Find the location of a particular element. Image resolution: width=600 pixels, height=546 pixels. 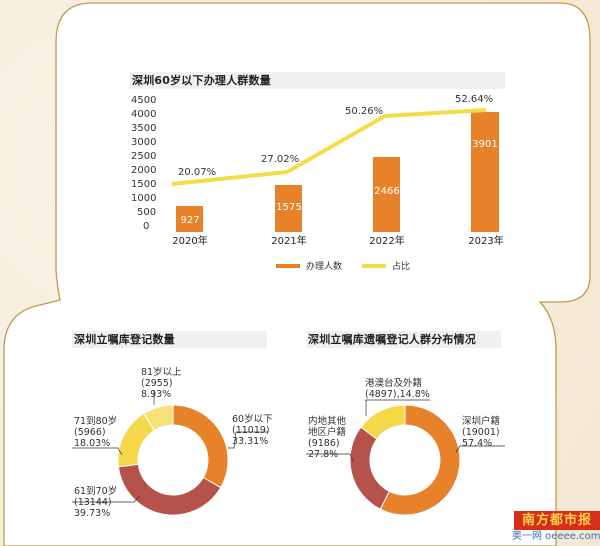

slice-percent: 8.93% is located at coordinates (156, 394).